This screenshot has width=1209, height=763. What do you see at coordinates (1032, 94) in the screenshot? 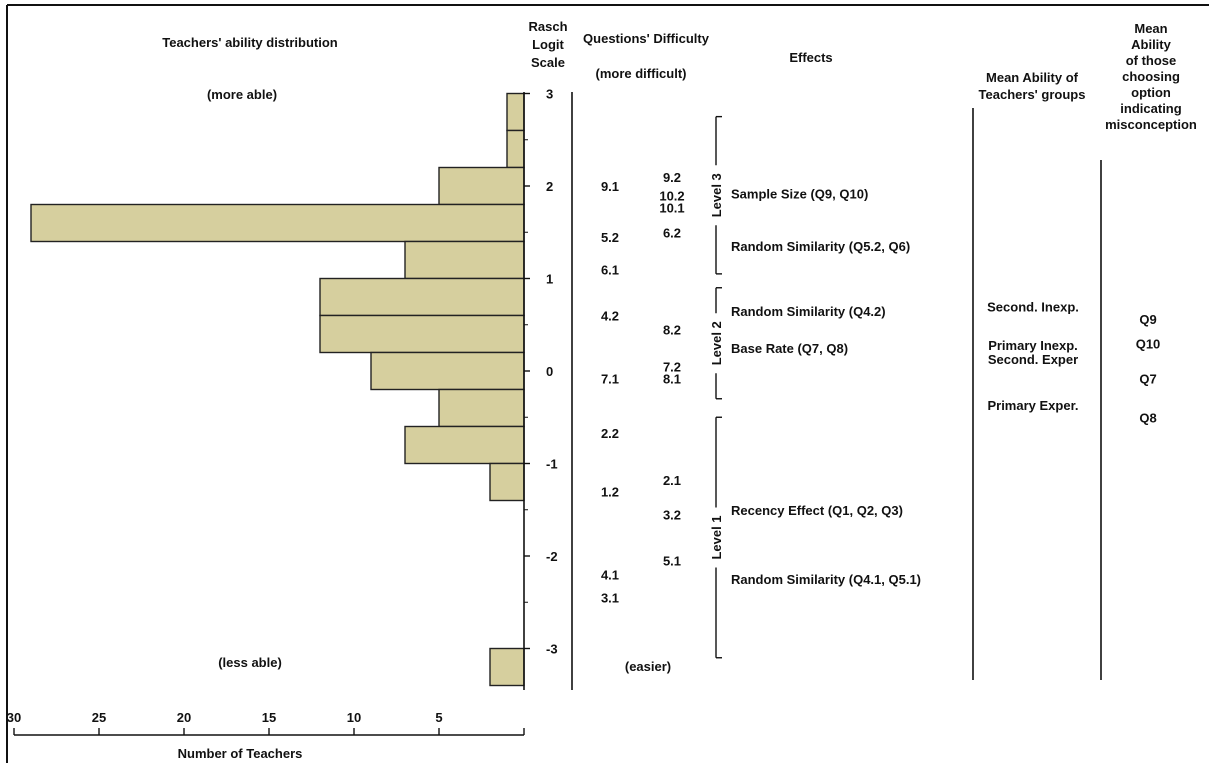
I see `groups-title-line: Teachers' groups` at bounding box center [1032, 94].